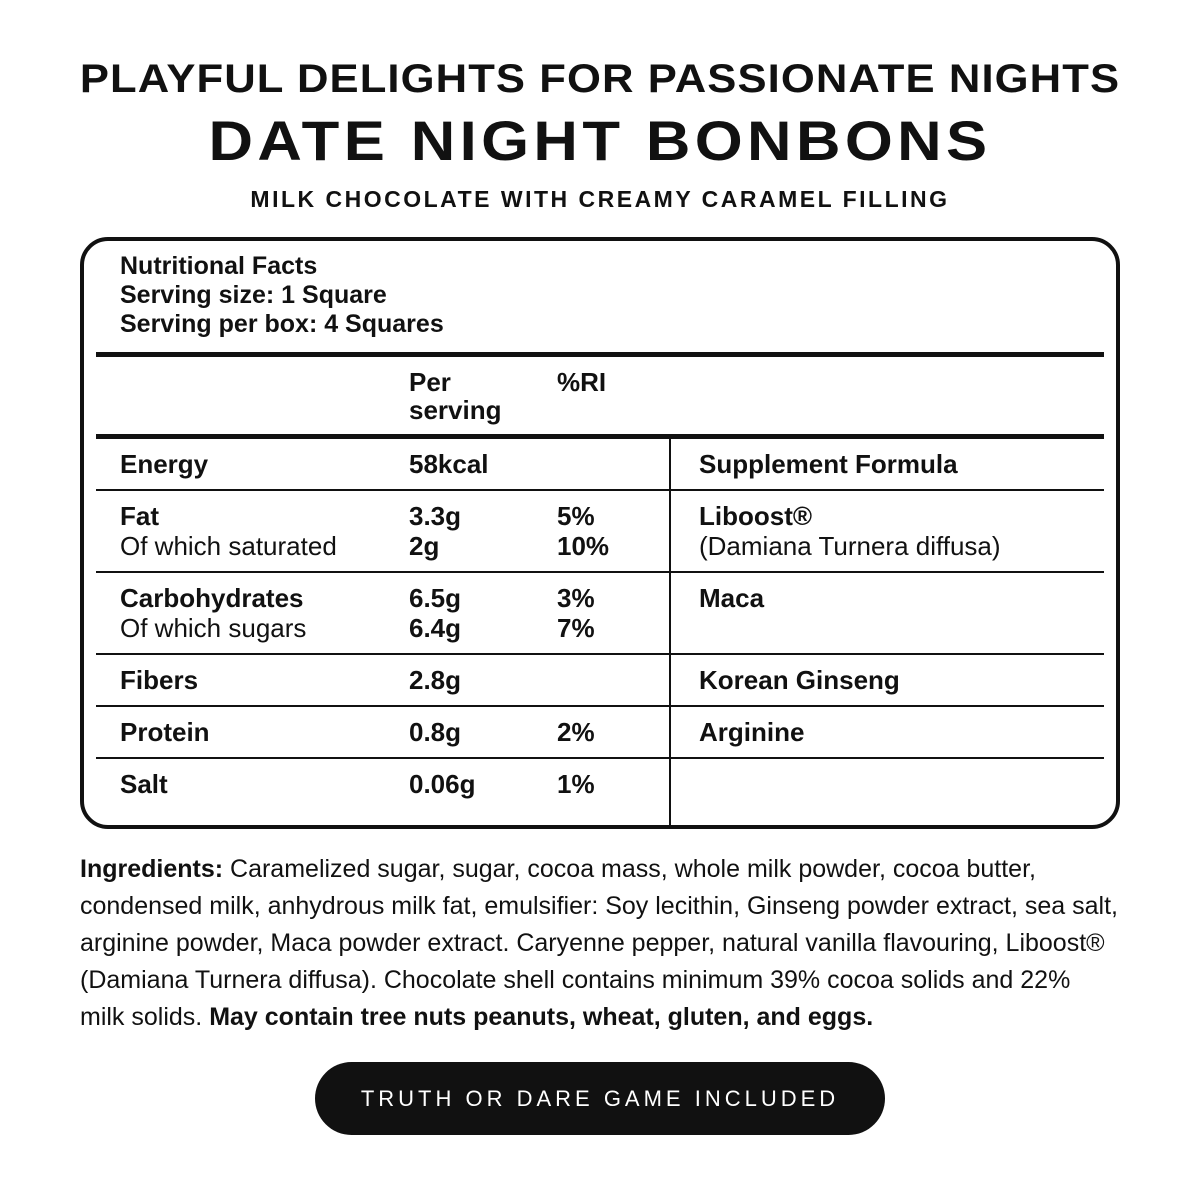 The height and width of the screenshot is (1200, 1200). What do you see at coordinates (886, 792) in the screenshot?
I see `supplement-cell` at bounding box center [886, 792].